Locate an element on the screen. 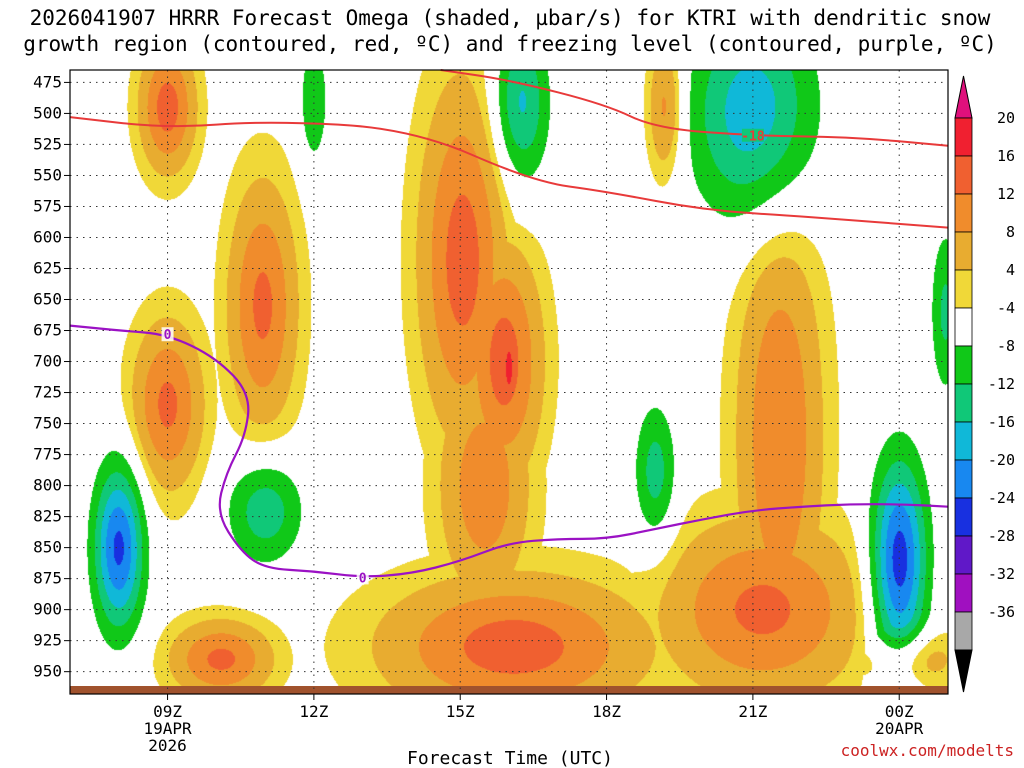 This screenshot has width=1024, height=768. y-tick-label: 700 is located at coordinates (47, 361).